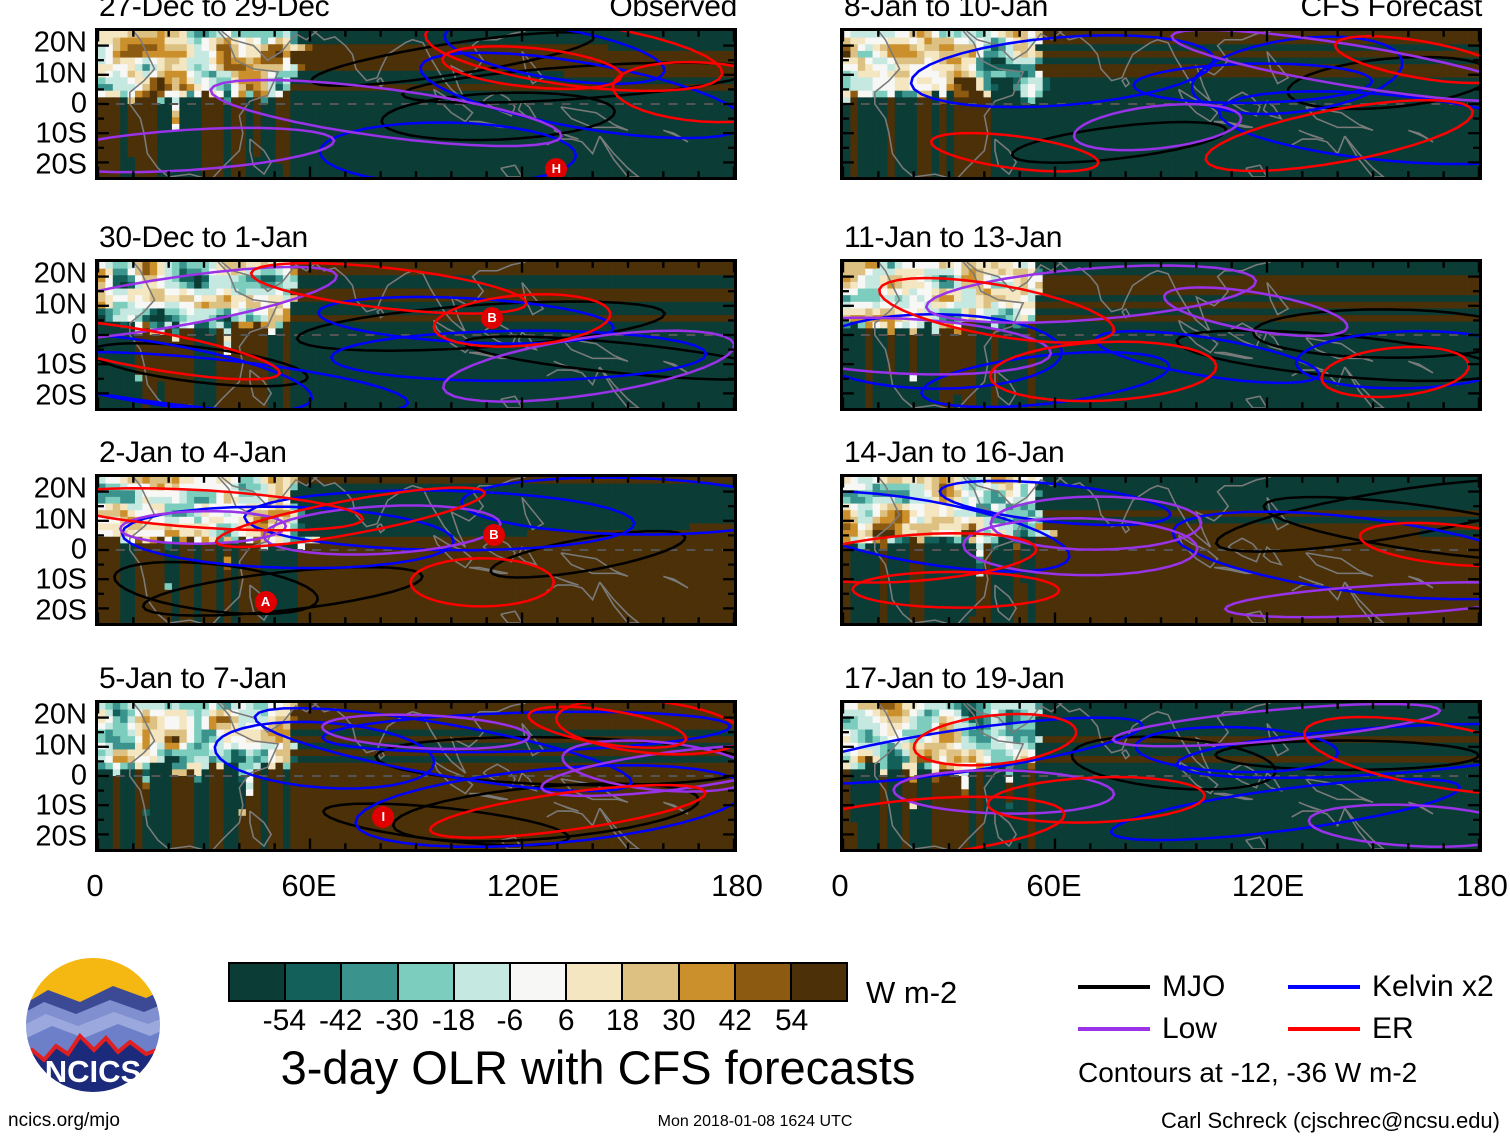 The height and width of the screenshot is (1142, 1510). What do you see at coordinates (556, 167) in the screenshot?
I see `storm-marker: H` at bounding box center [556, 167].